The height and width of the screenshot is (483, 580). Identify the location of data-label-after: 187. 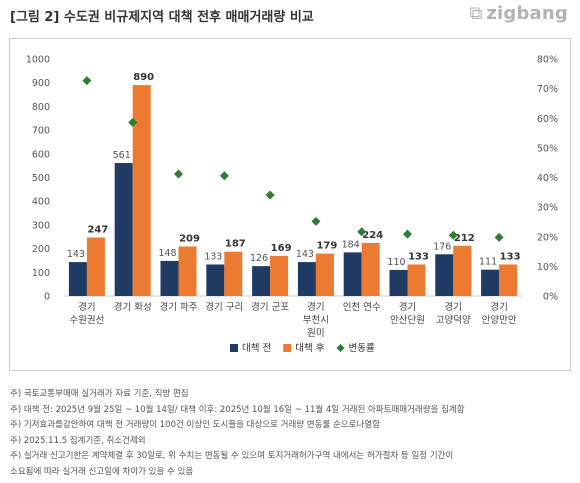
(235, 244).